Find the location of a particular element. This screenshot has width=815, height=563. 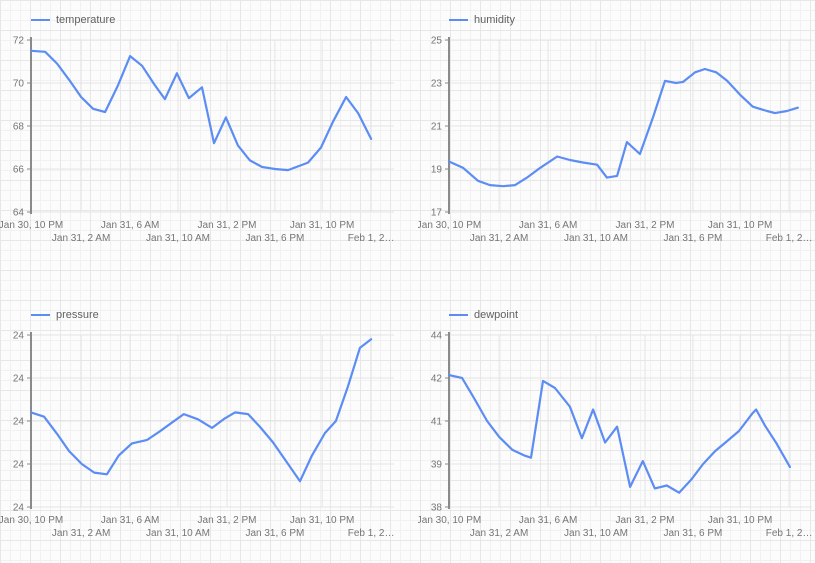

y-tick-label: 41 is located at coordinates (437, 422).